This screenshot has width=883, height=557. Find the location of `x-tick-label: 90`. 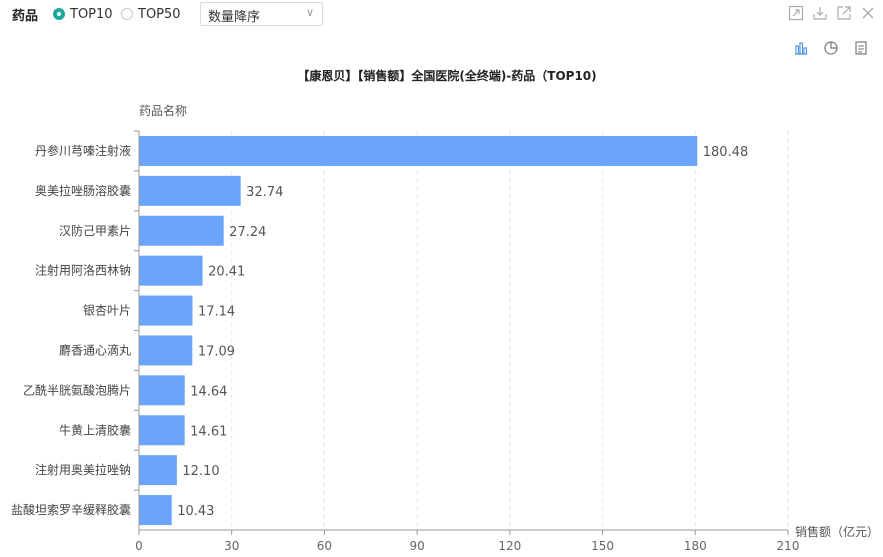

x-tick-label: 90 is located at coordinates (417, 546).